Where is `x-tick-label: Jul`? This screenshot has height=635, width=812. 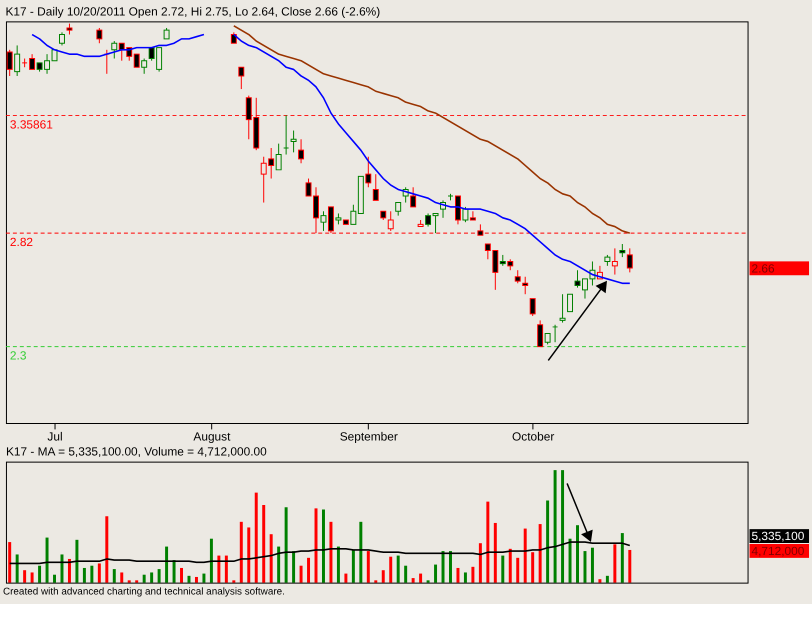 x-tick-label: Jul is located at coordinates (55, 436).